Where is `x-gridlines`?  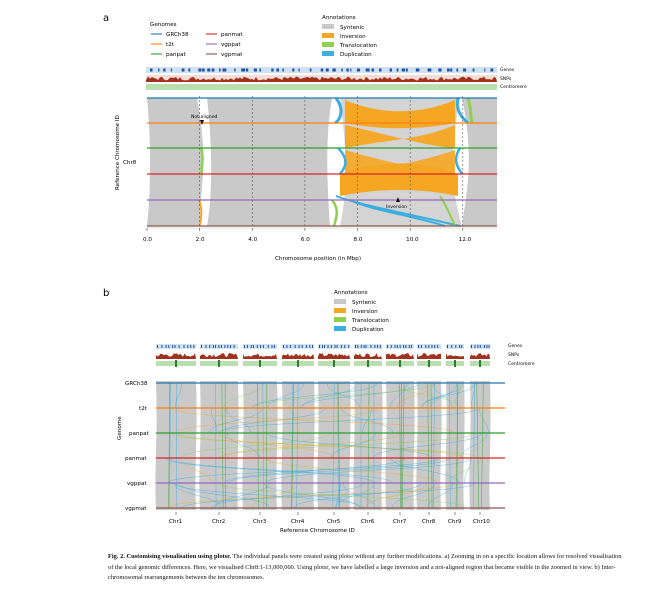
x-gridlines is located at coordinates (331, 162).